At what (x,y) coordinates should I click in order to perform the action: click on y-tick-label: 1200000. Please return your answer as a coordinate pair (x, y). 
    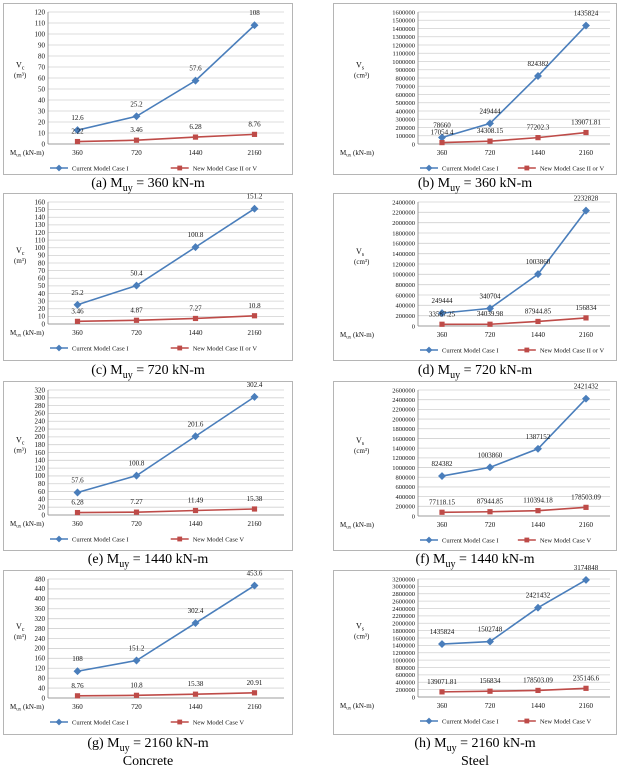
    Looking at the image, I should click on (403, 45).